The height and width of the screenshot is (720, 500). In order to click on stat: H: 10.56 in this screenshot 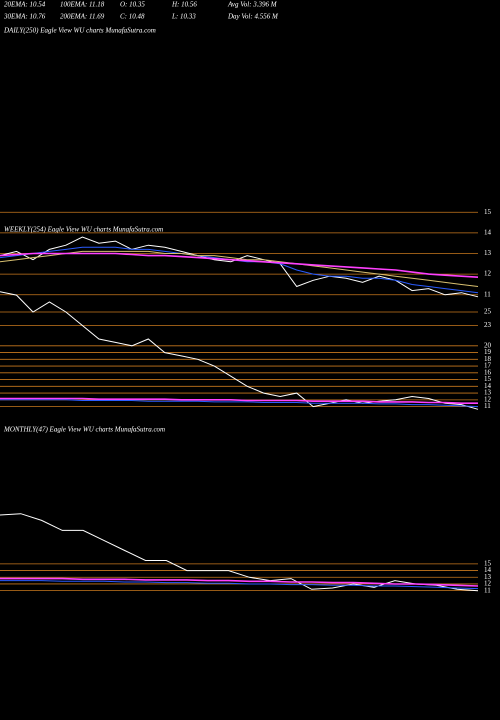, I will do `click(184, 5)`.